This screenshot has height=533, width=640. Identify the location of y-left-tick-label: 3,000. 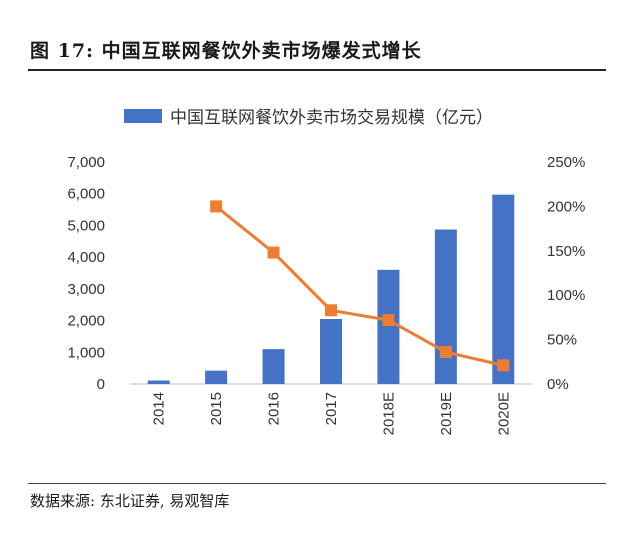
(86, 289).